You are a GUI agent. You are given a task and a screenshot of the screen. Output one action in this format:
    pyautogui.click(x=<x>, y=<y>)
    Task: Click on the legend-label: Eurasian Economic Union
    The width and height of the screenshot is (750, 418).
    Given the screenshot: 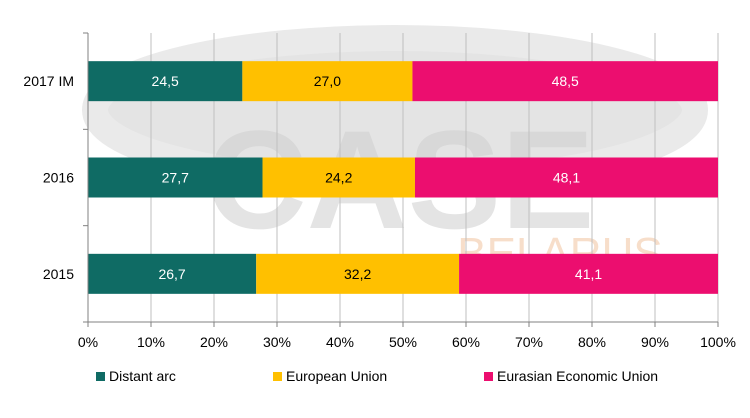 What is the action you would take?
    pyautogui.click(x=577, y=376)
    